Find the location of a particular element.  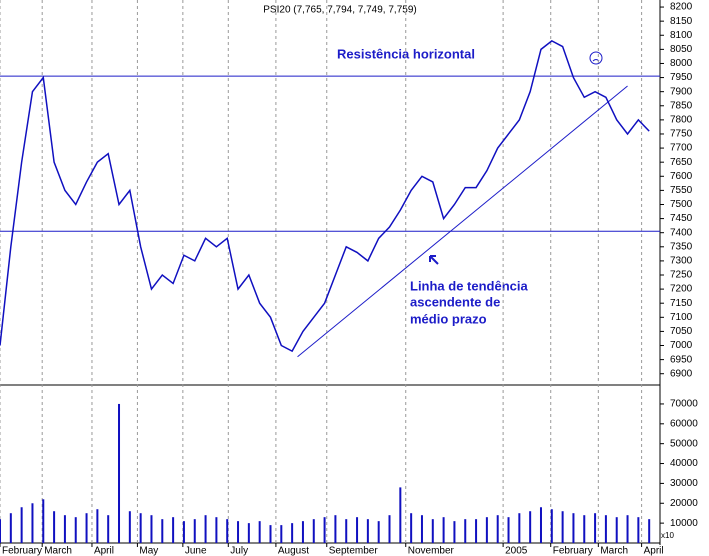

x-tick-label: July is located at coordinates (239, 551).